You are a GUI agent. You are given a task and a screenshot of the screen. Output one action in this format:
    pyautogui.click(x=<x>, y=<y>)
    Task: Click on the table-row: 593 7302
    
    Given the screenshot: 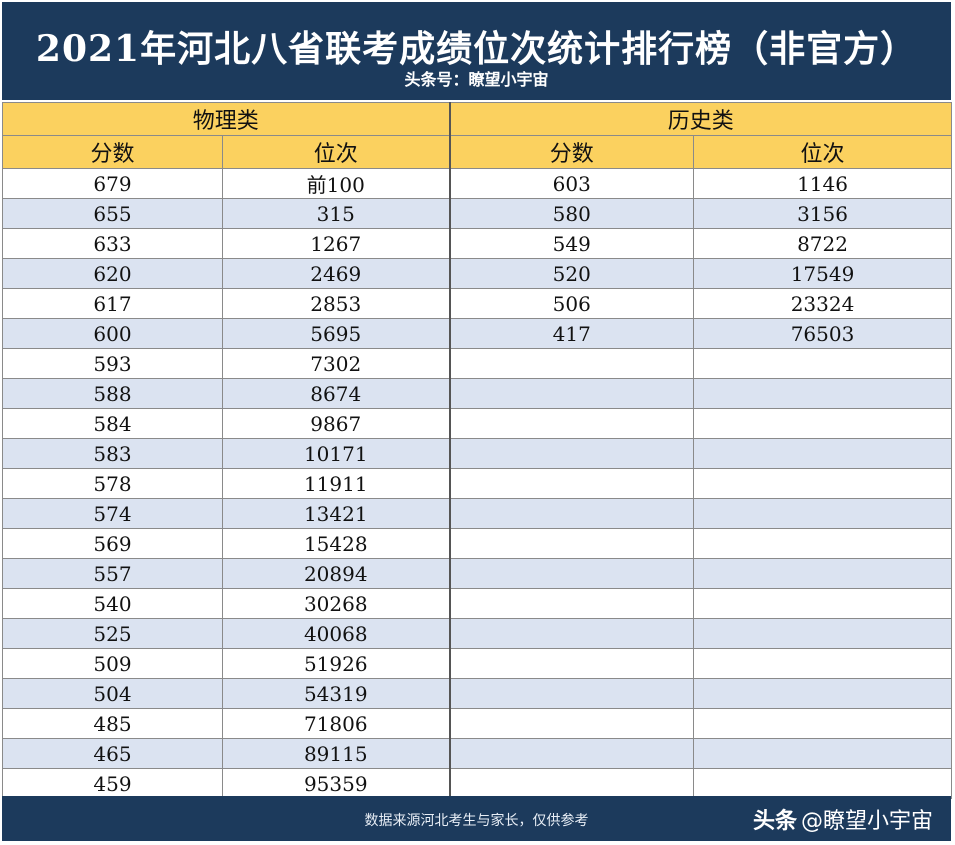 What is the action you would take?
    pyautogui.click(x=477, y=363)
    